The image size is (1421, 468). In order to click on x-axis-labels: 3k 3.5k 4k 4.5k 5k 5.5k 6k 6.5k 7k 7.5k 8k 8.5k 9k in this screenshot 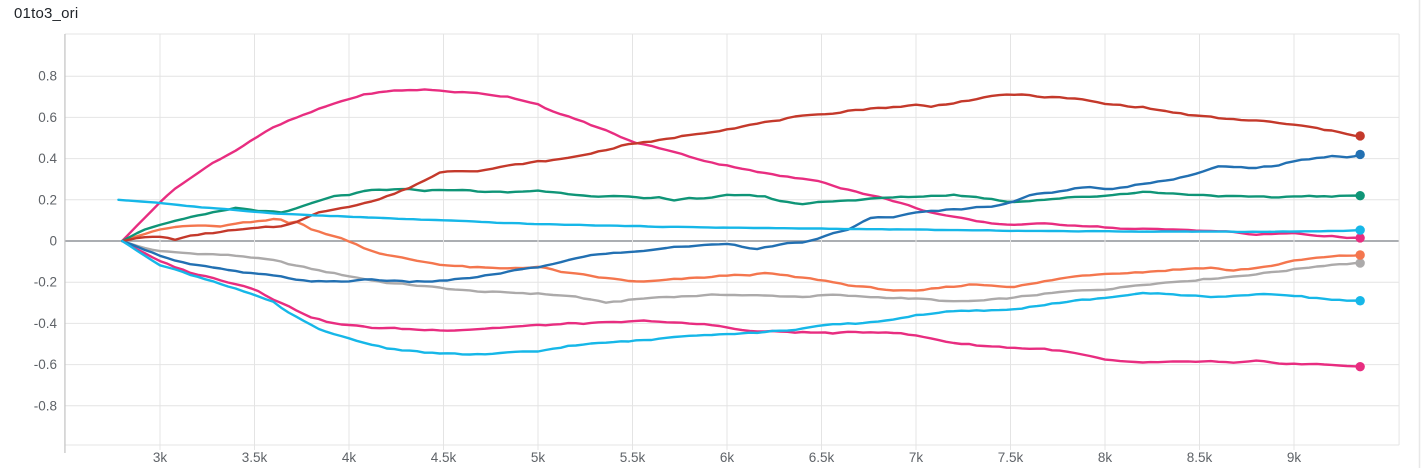, I will do `click(727, 457)`.